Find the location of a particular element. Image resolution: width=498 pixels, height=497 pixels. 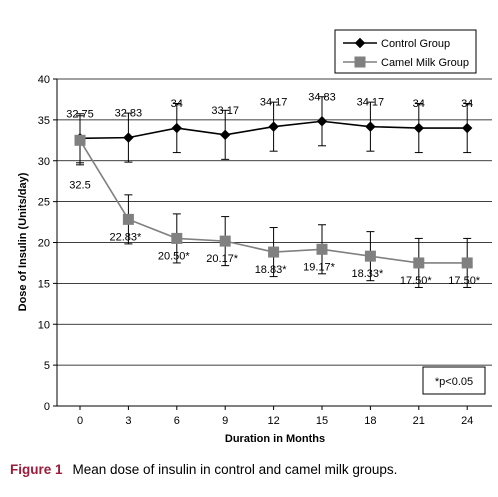

x-tick-label-18: 18 is located at coordinates (370, 421).